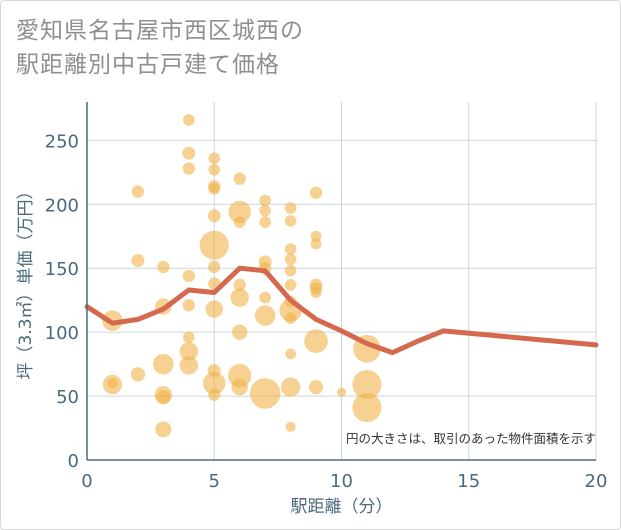 This screenshot has width=621, height=530. What do you see at coordinates (62, 141) in the screenshot?
I see `y-tick-label: 250` at bounding box center [62, 141].